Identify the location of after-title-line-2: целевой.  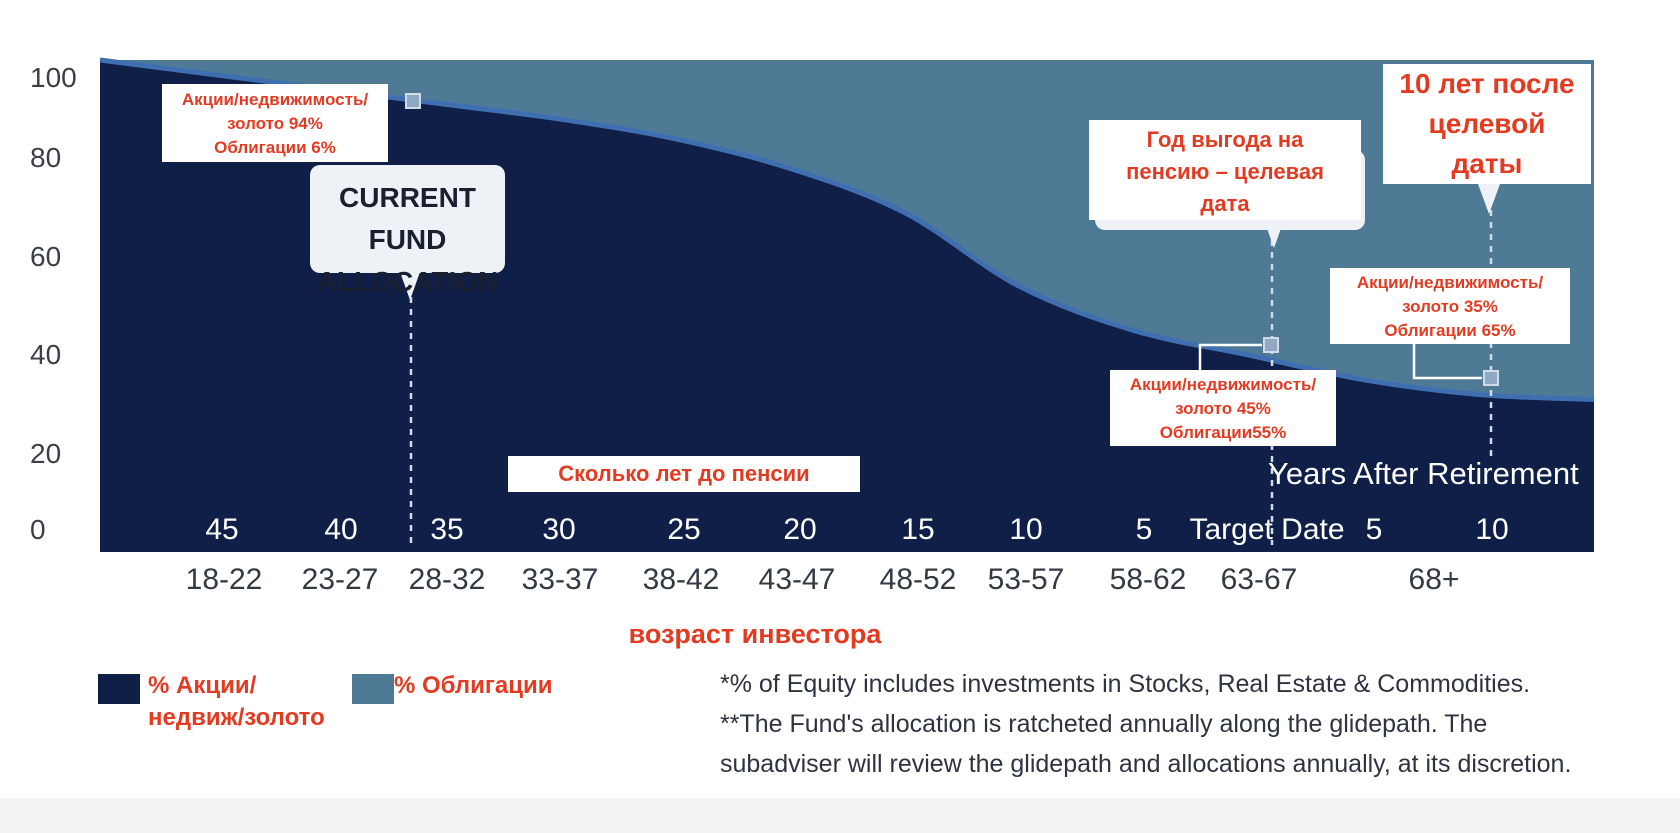
(1487, 123).